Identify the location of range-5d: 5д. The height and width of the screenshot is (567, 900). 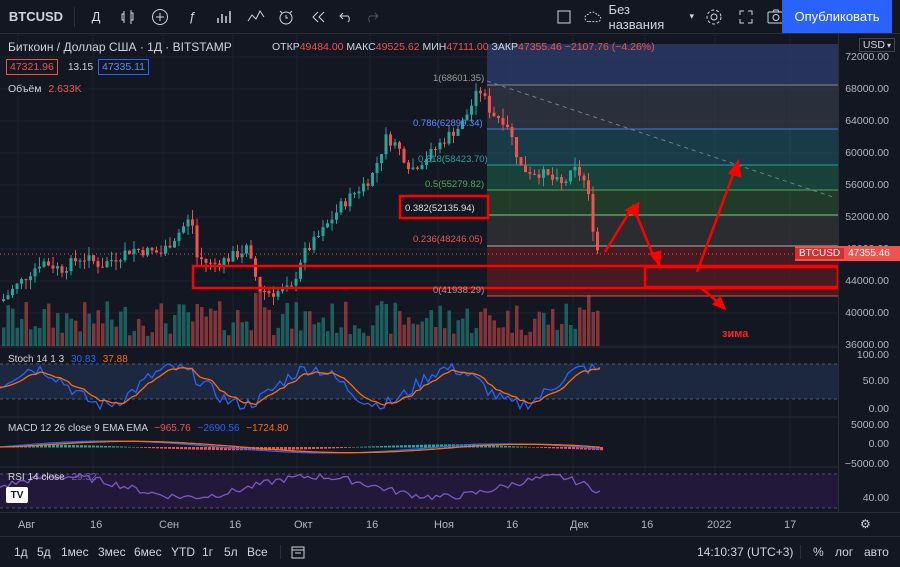
(44, 552).